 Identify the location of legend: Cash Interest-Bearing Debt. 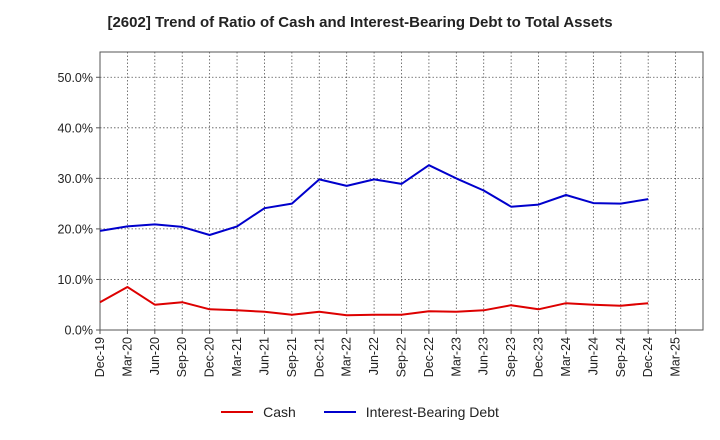
(360, 412).